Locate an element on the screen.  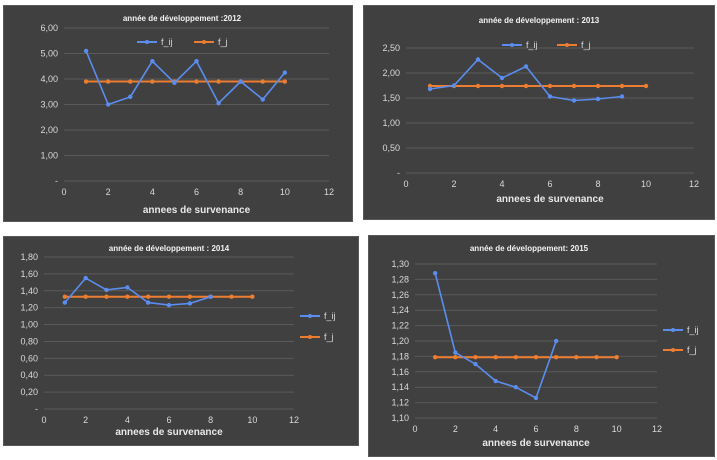
y-tick-label: 1,14 is located at coordinates (400, 387).